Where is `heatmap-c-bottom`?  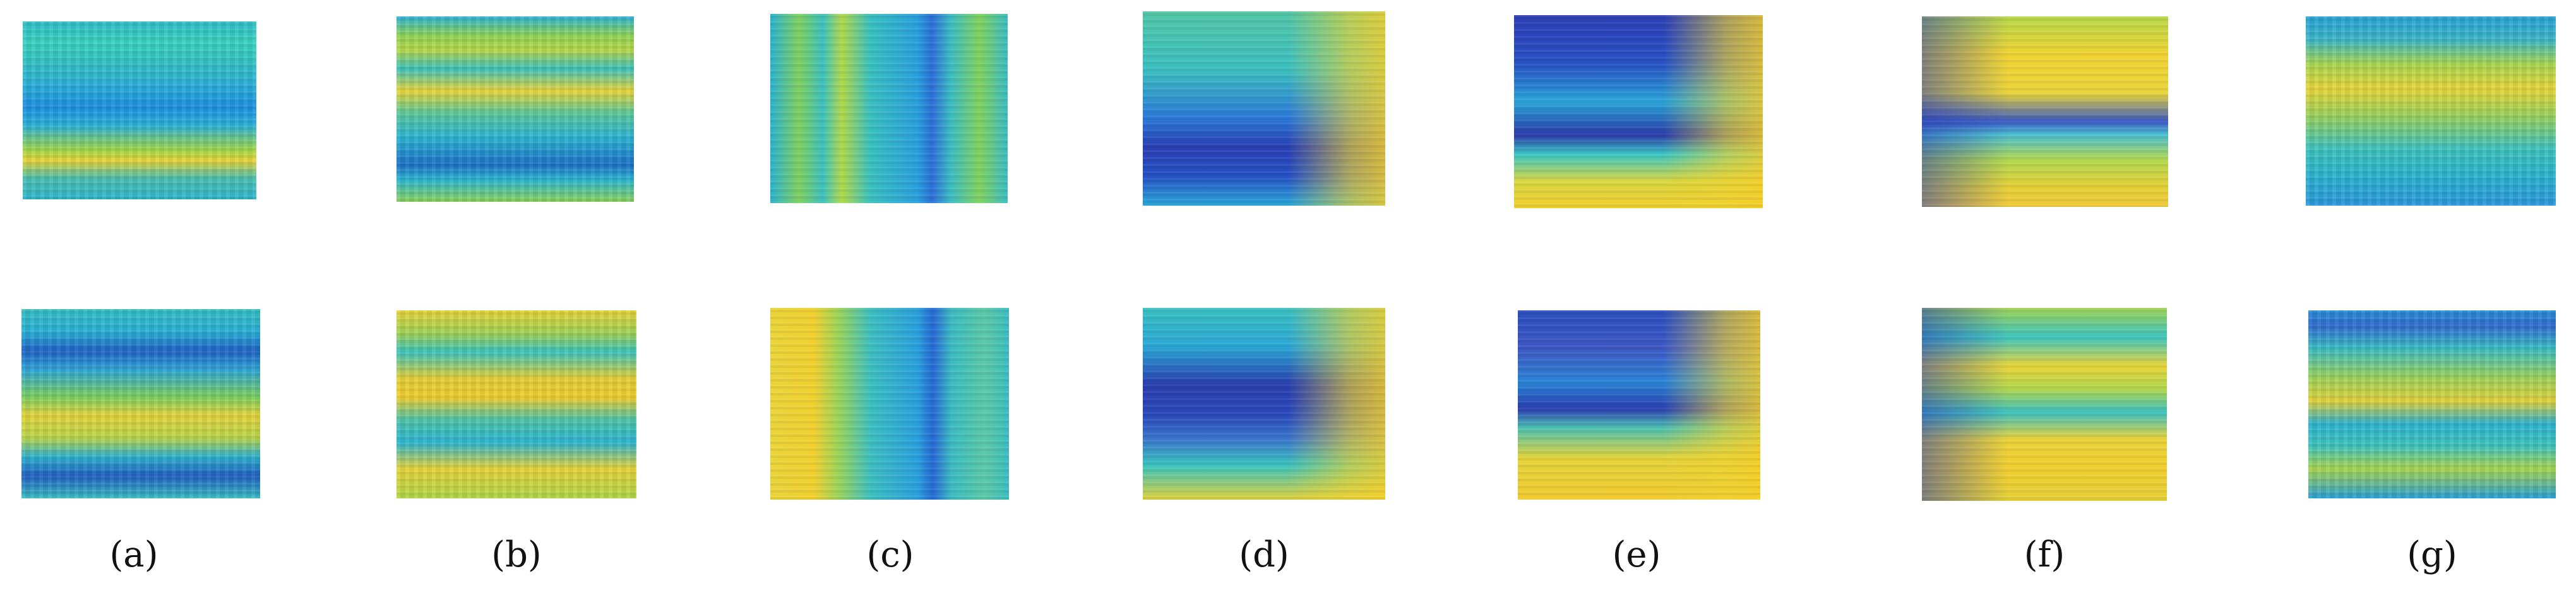
heatmap-c-bottom is located at coordinates (889, 404).